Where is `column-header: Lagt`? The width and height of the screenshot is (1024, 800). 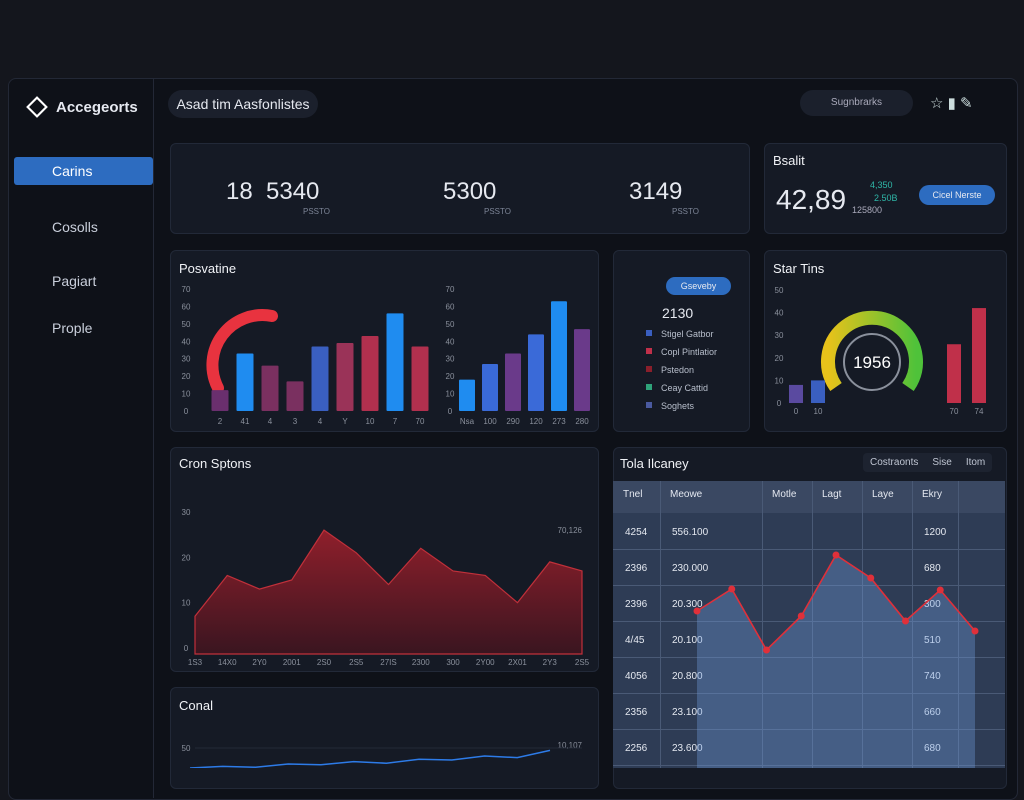
column-header: Lagt is located at coordinates (832, 494).